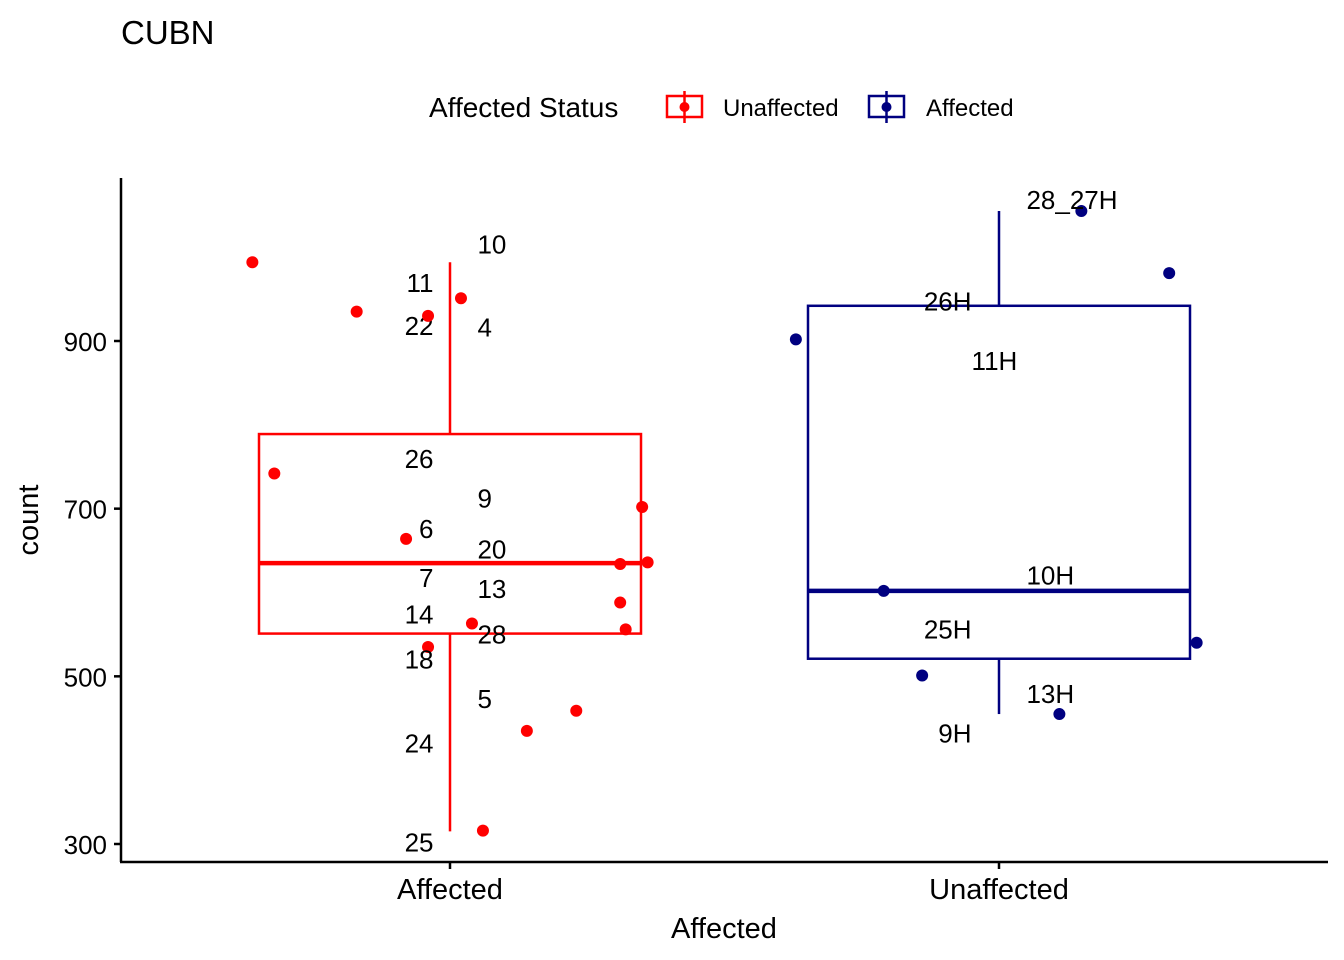 This screenshot has width=1344, height=960. I want to click on data-point-label: 7, so click(426, 578).